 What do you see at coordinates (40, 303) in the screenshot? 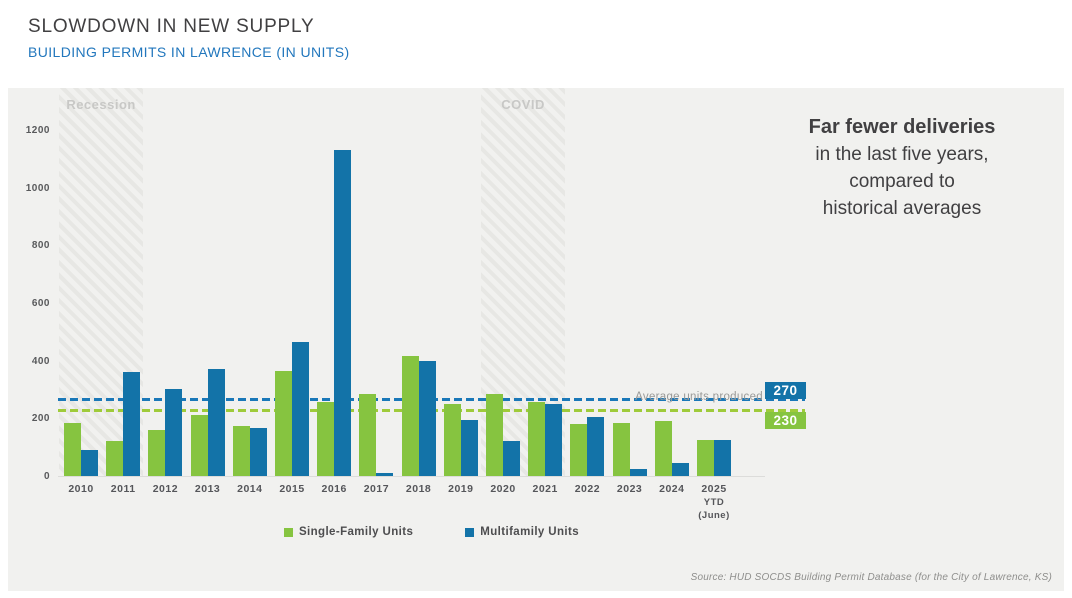
I see `y-tick-label: 600` at bounding box center [40, 303].